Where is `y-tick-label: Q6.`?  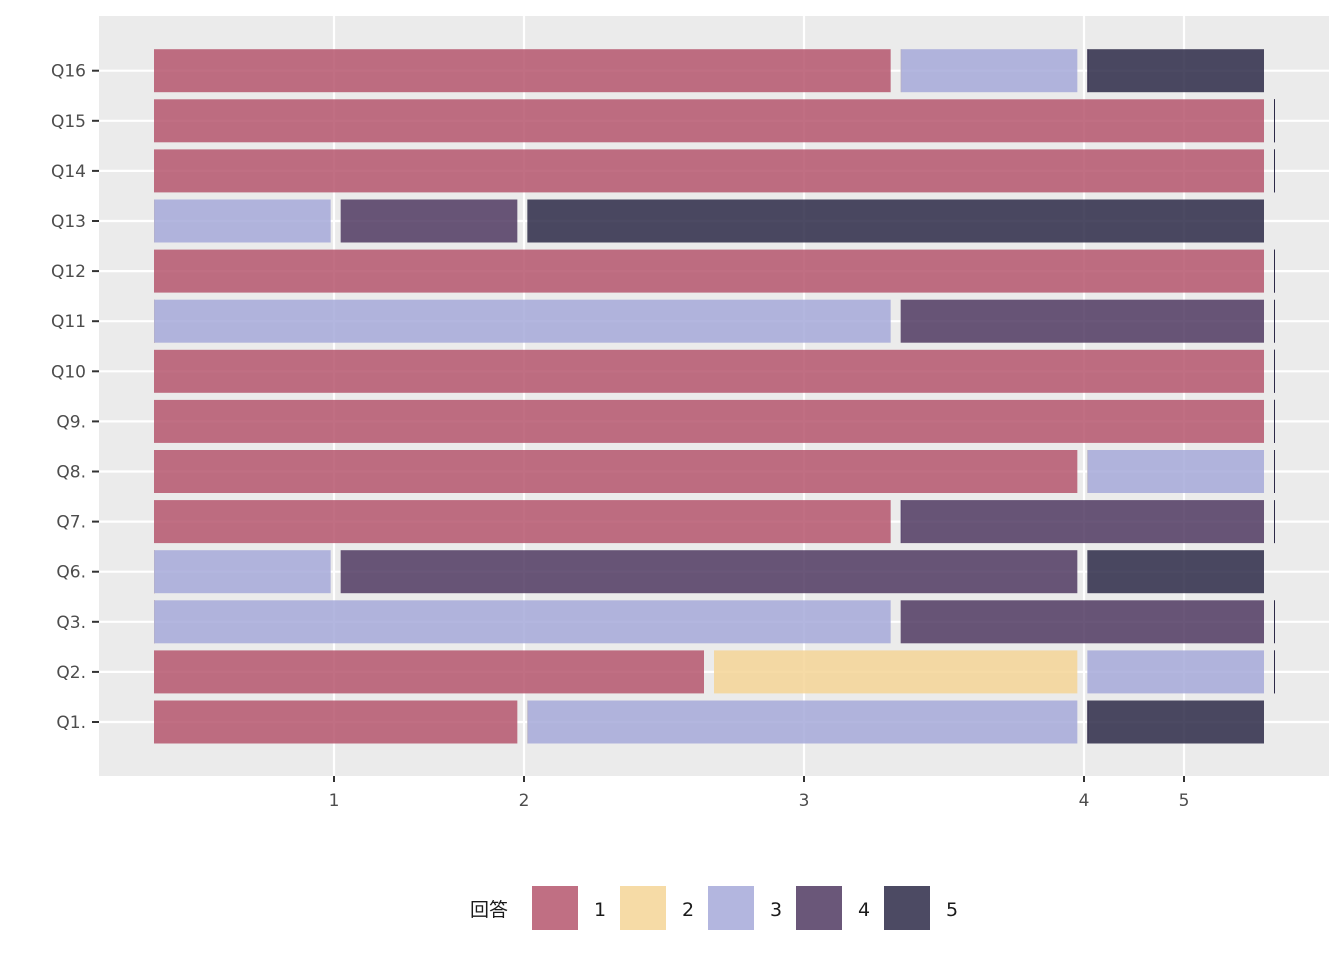 y-tick-label: Q6. is located at coordinates (71, 573).